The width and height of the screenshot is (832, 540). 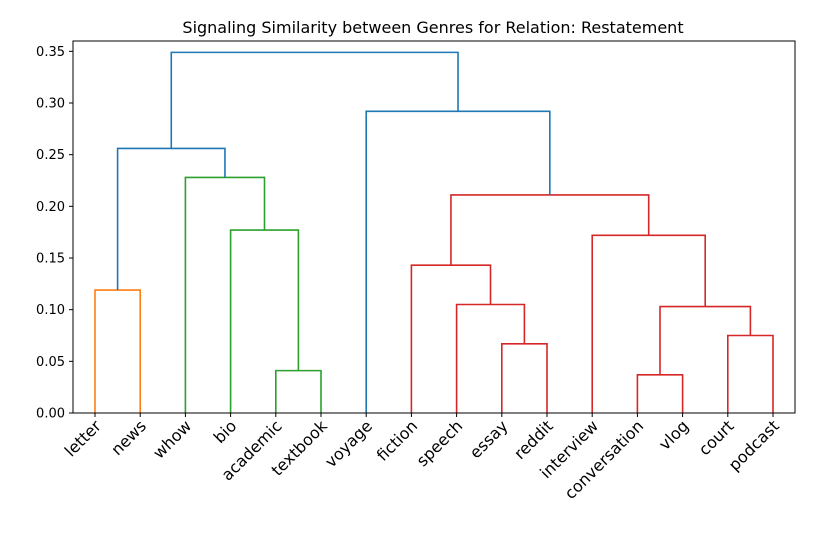 I want to click on leaf-label-bio: bio, so click(x=225, y=431).